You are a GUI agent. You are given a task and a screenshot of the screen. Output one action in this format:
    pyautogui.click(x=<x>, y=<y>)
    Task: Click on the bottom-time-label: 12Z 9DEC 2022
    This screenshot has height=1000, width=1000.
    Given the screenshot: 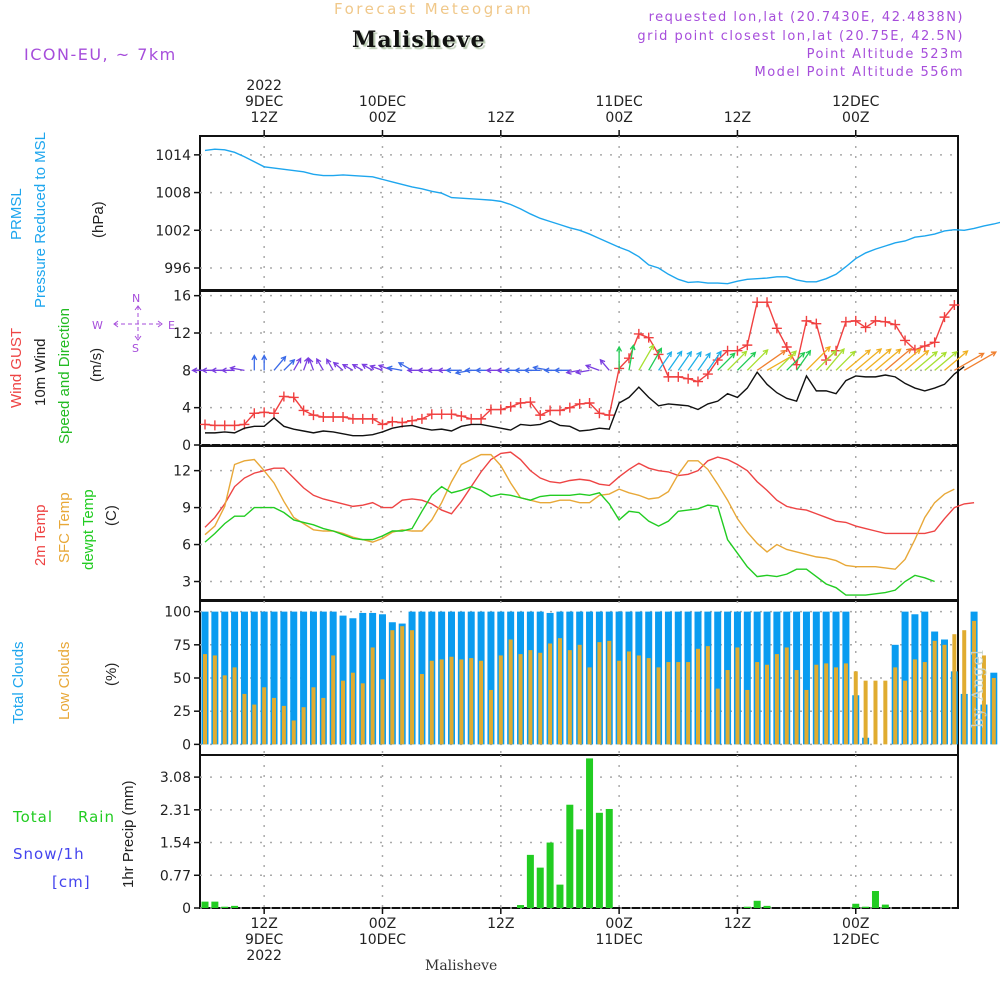 What is the action you would take?
    pyautogui.click(x=264, y=940)
    